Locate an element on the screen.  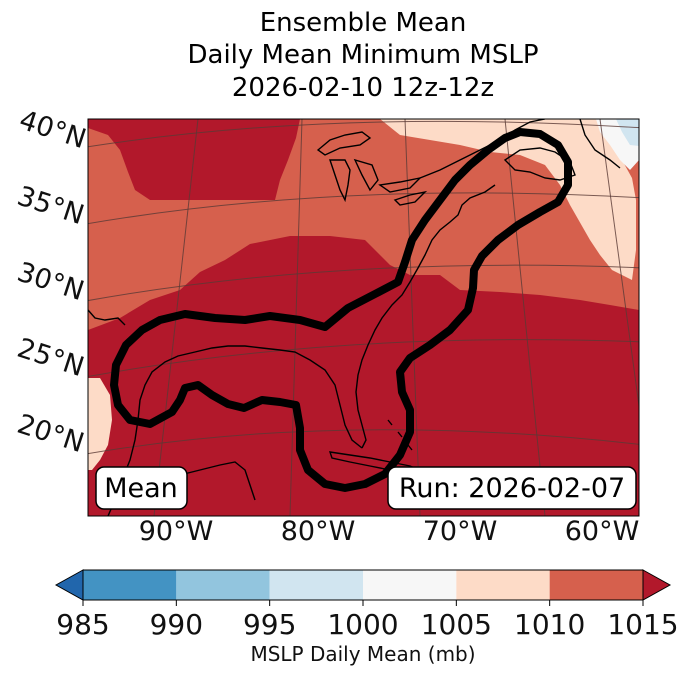
lat-label-35: 35°N is located at coordinates (50, 206).